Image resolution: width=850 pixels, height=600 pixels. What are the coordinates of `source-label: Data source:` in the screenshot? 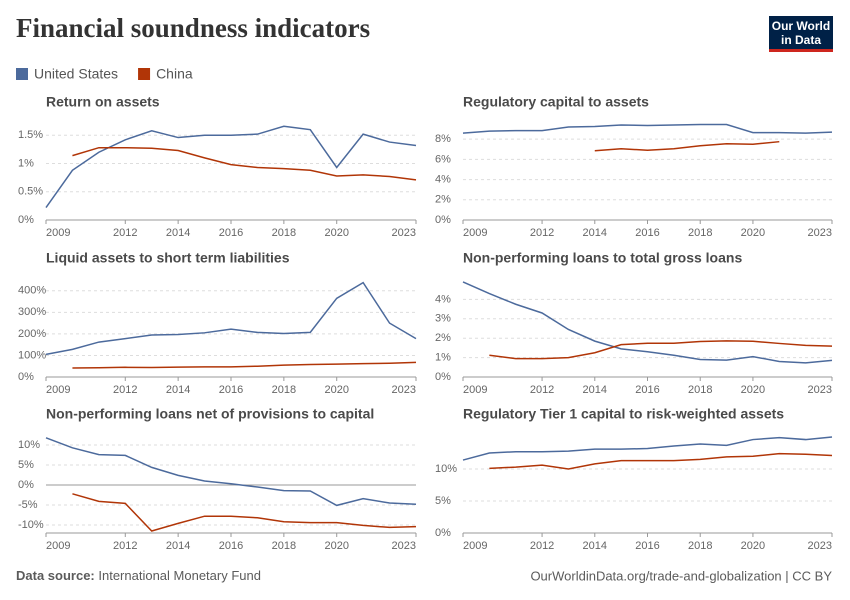 It's located at (55, 575).